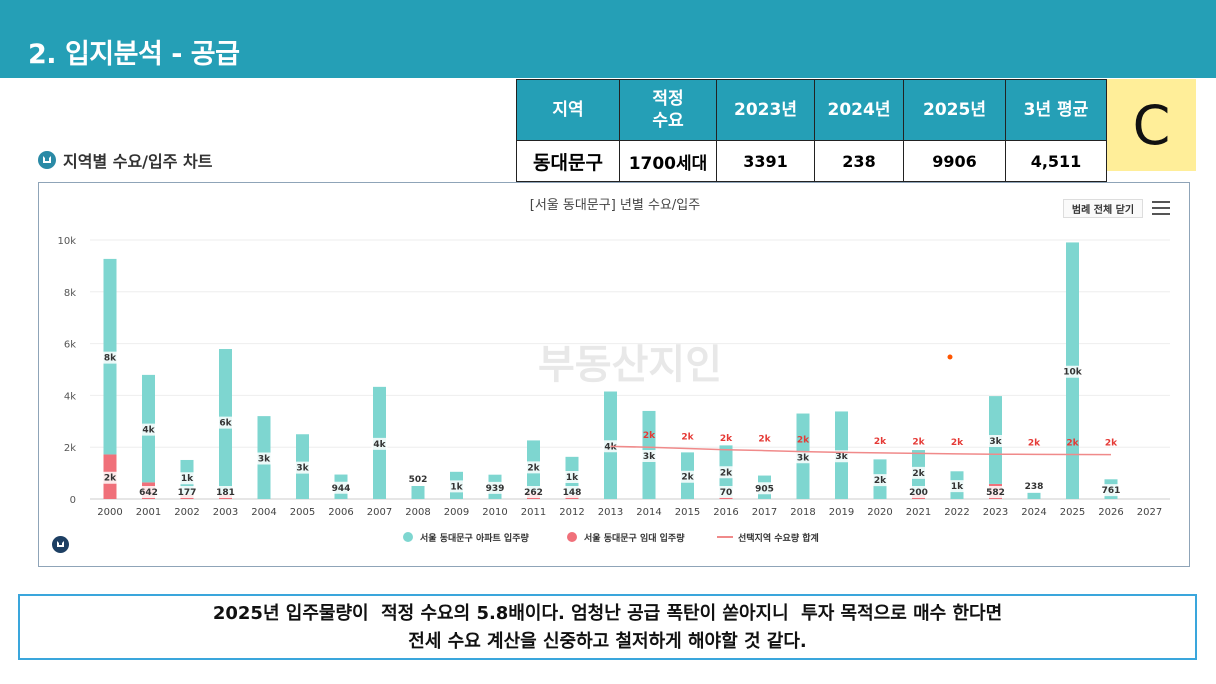 The height and width of the screenshot is (684, 1216). Describe the element at coordinates (494, 512) in the screenshot. I see `x-tick-label: 2010` at that location.